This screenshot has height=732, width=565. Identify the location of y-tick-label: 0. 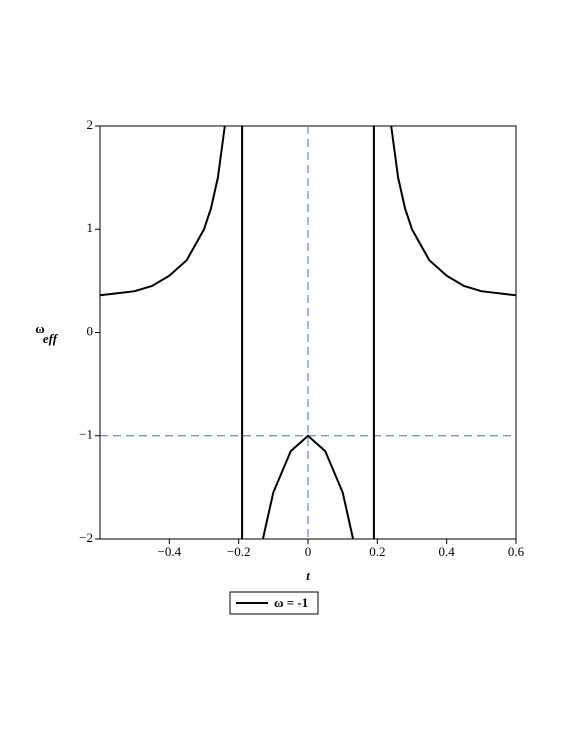
(90, 330).